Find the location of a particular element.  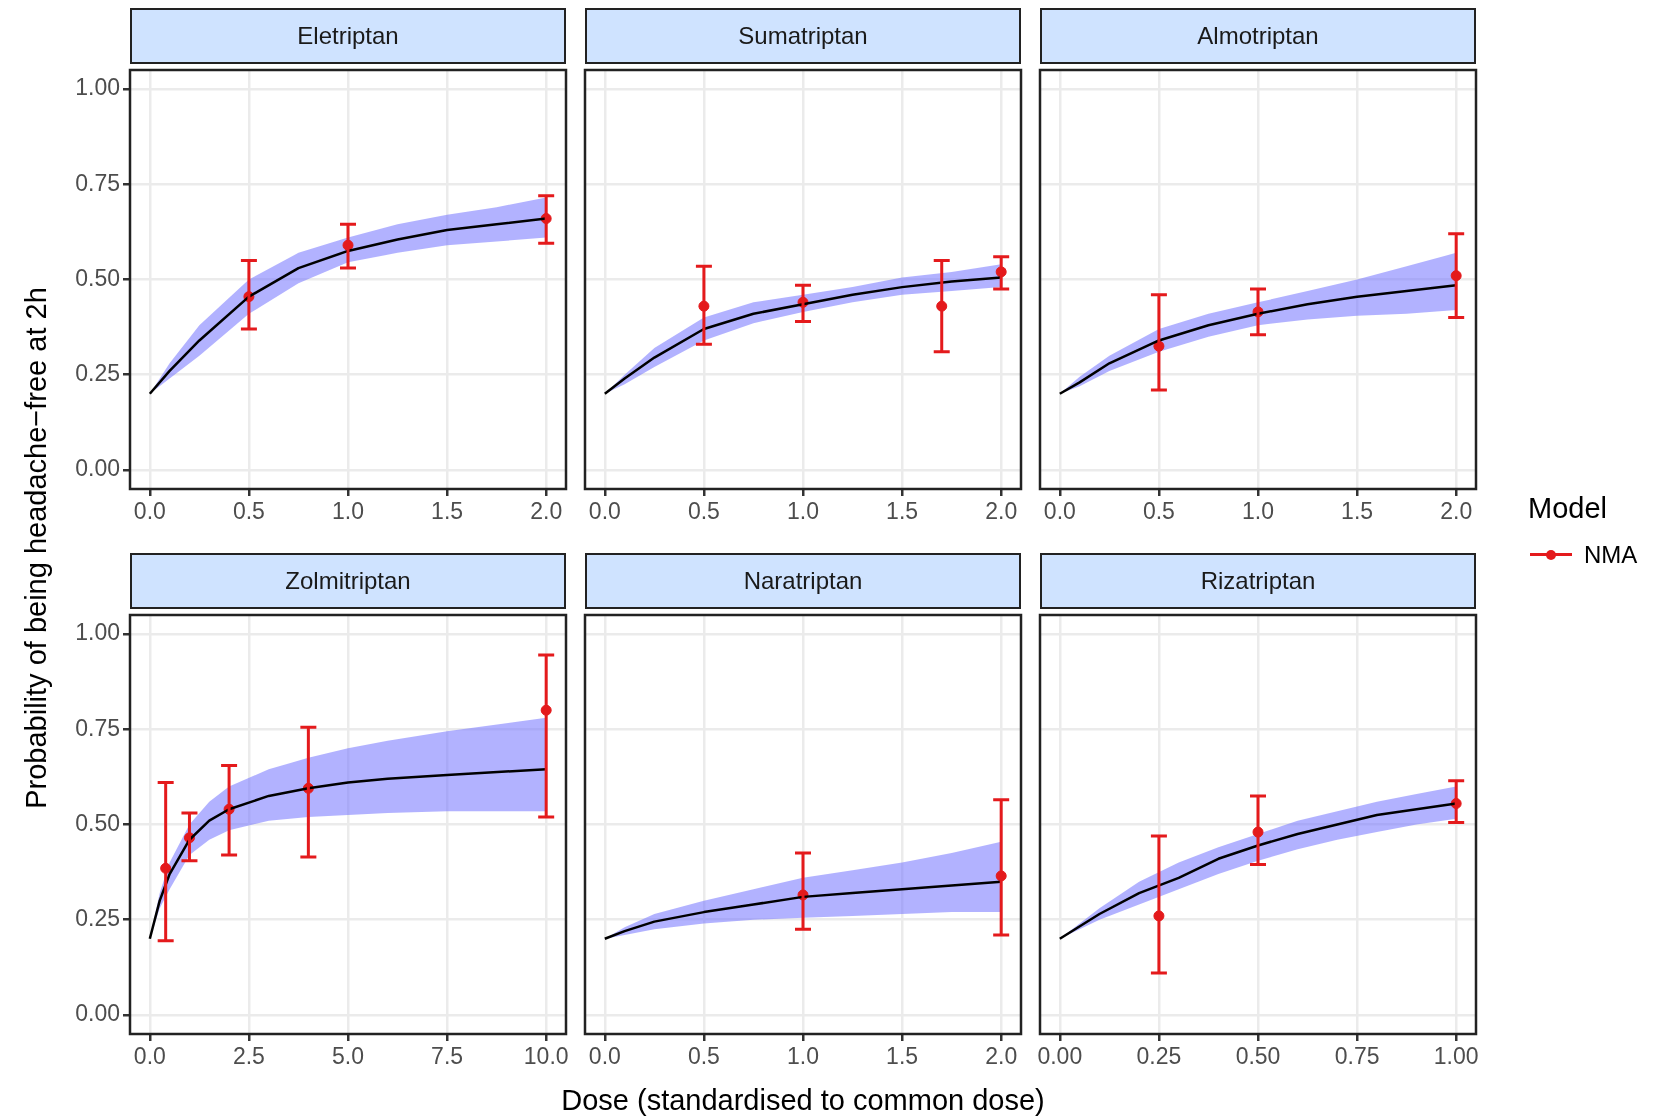

chart-title: Zolmitriptan is located at coordinates (348, 581).